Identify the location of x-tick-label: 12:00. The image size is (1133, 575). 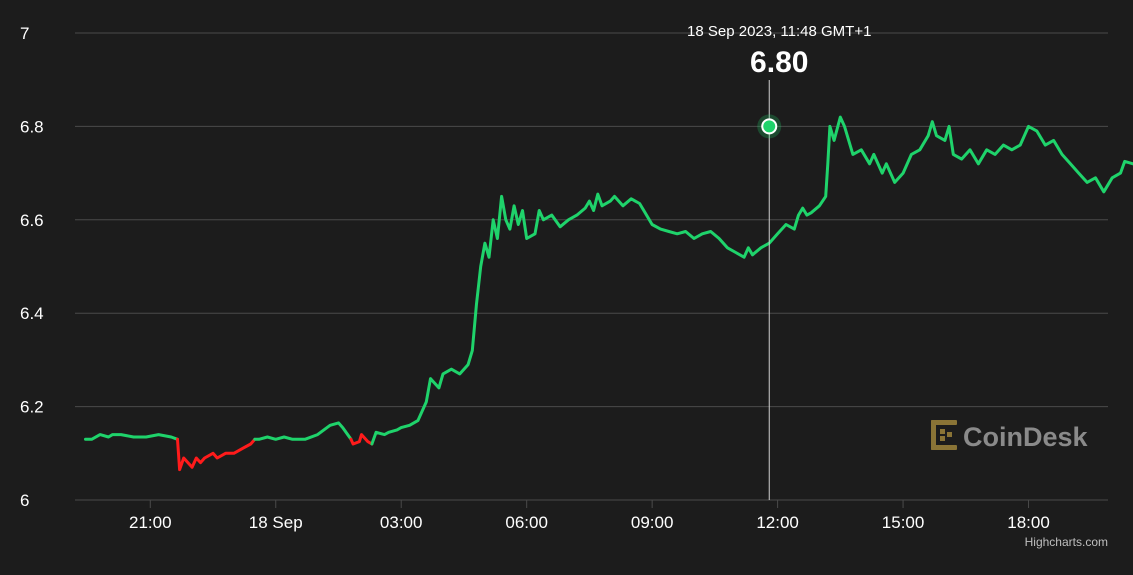
(777, 522).